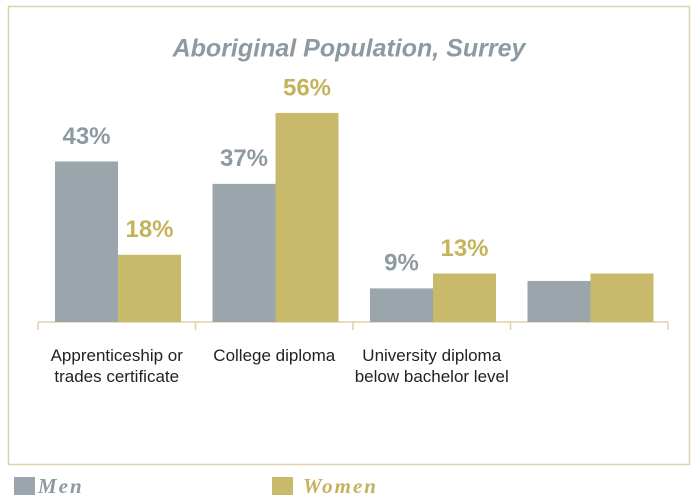 This screenshot has height=500, width=698. Describe the element at coordinates (274, 355) in the screenshot. I see `x-tick-label: College diploma` at that location.